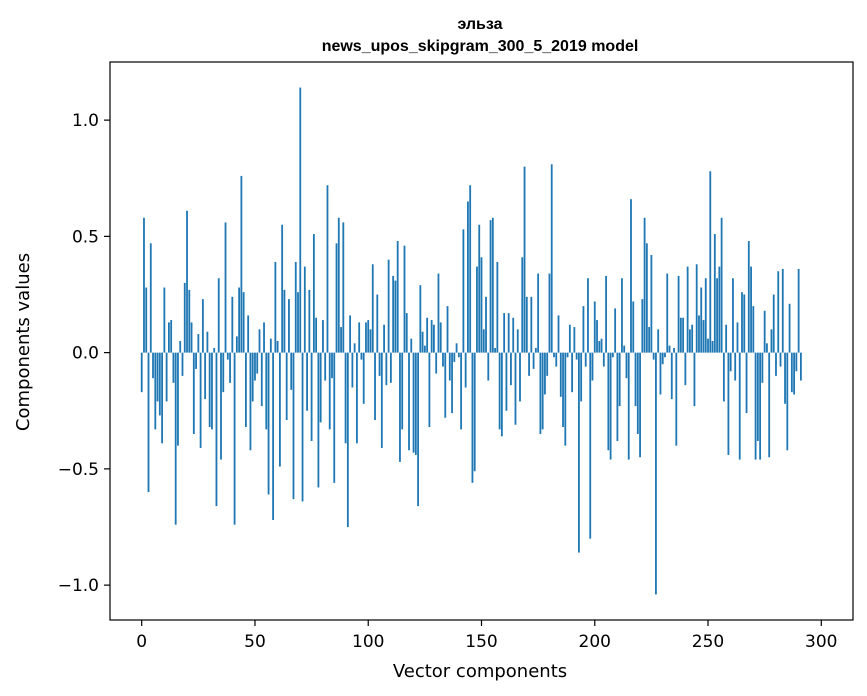  I want to click on x-tick-label: 0, so click(141, 642).